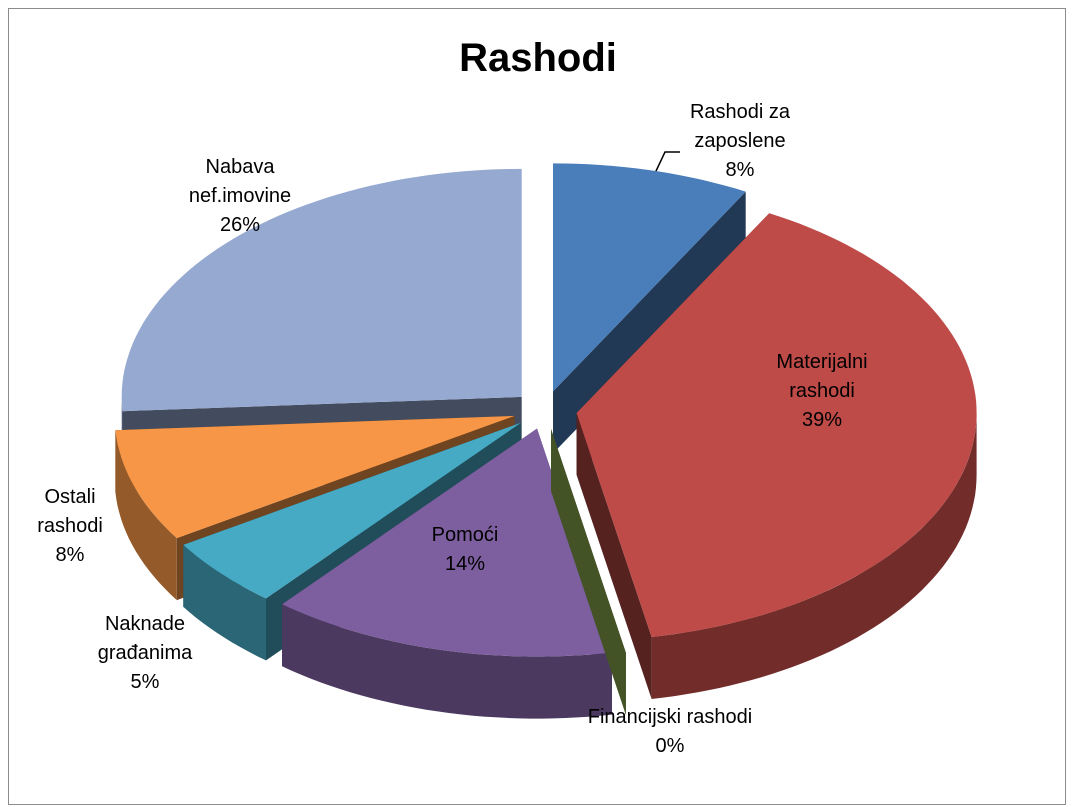 The image size is (1076, 807). What do you see at coordinates (538, 58) in the screenshot?
I see `chart-title: Rashodi` at bounding box center [538, 58].